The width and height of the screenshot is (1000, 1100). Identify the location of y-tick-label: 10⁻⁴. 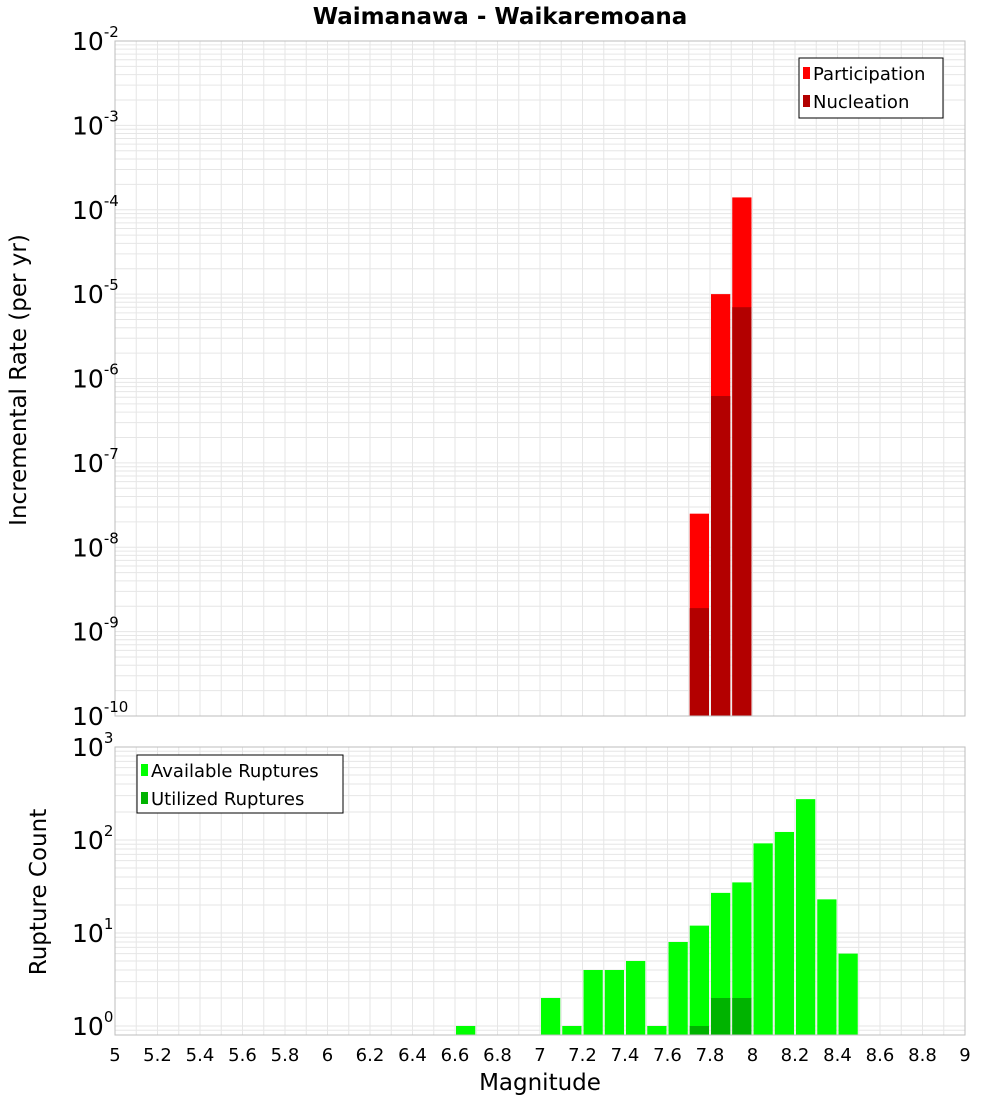
(95, 208).